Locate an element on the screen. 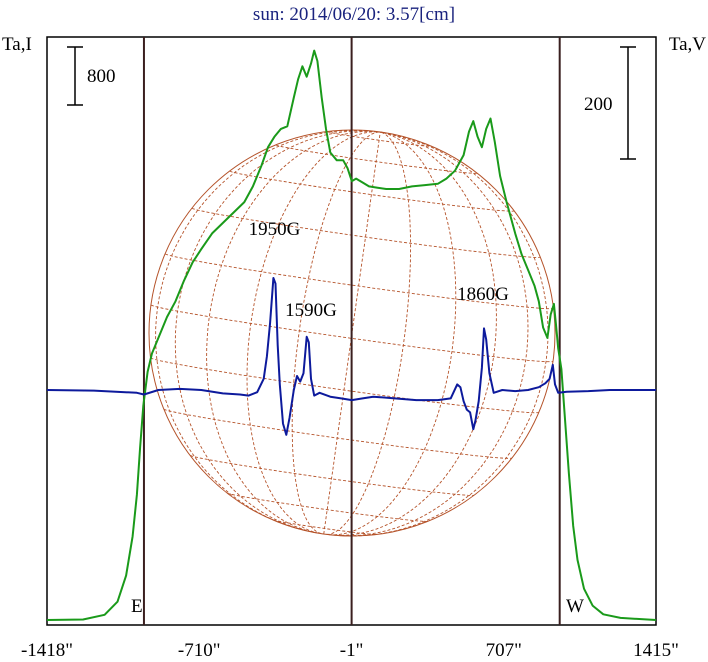  field-strength-label: 1590G is located at coordinates (311, 310).